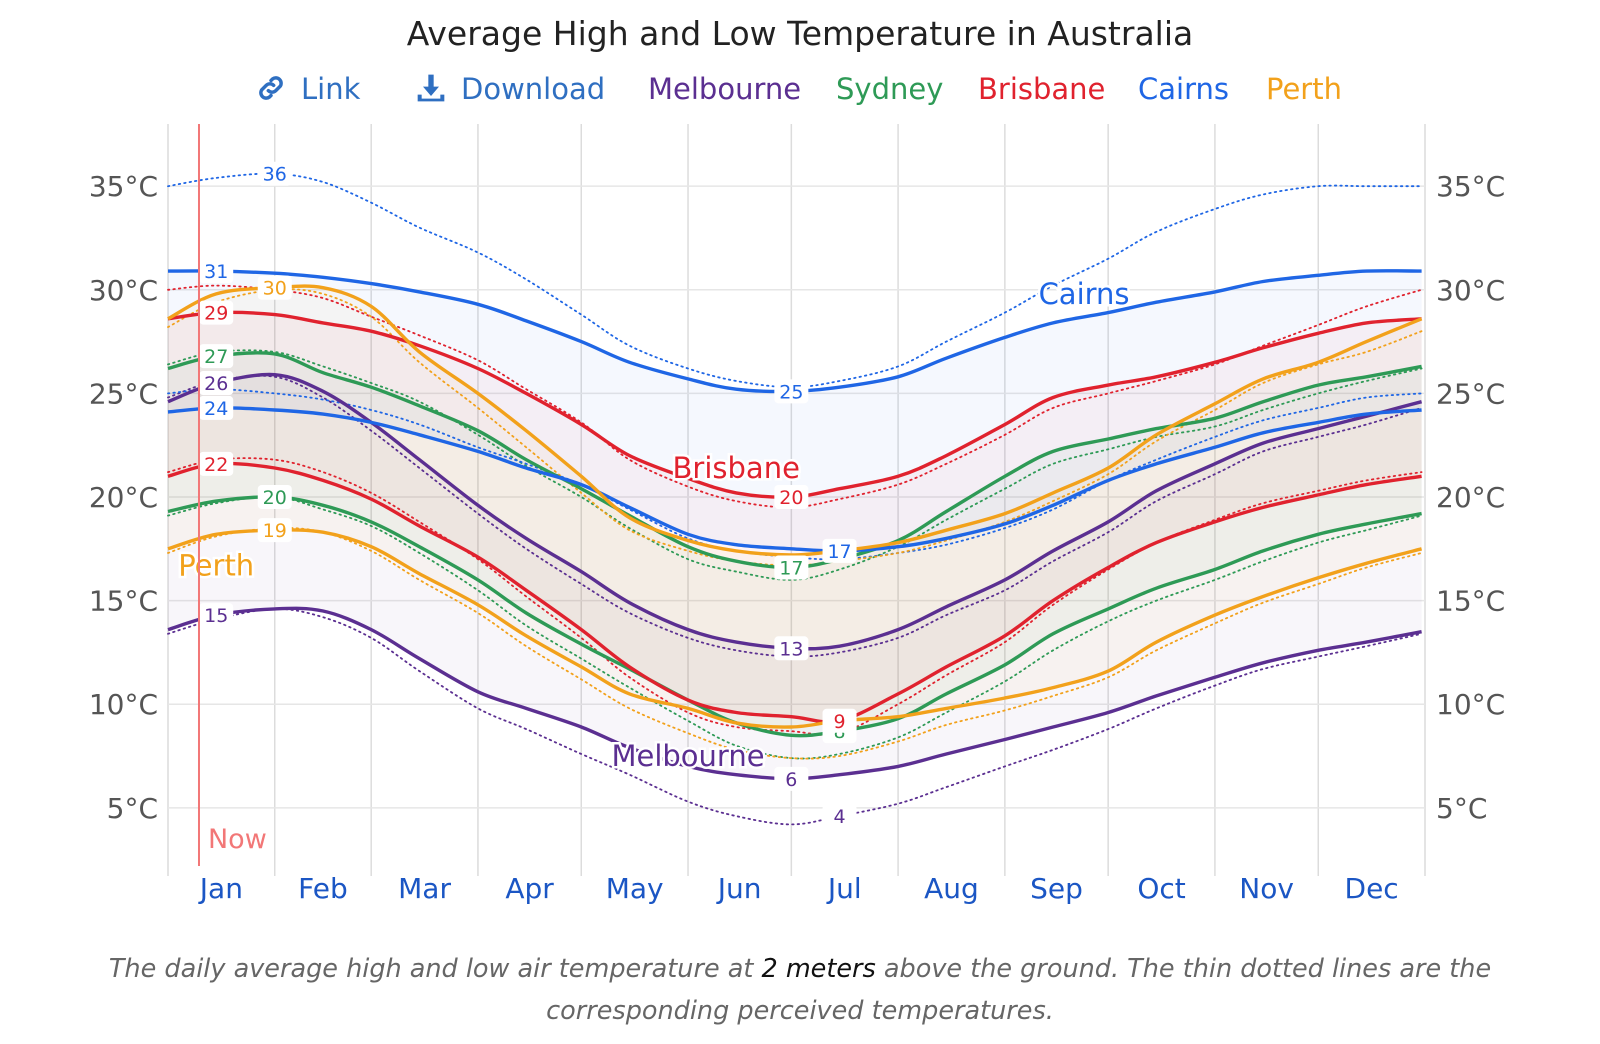  I want to click on y-tick-label-right: 5°C, so click(1461, 808).